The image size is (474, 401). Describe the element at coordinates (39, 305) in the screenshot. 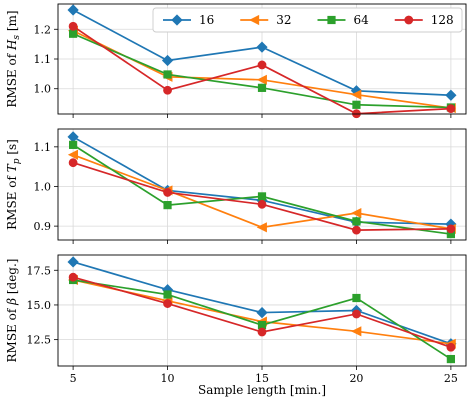

I see `y-tick-label: 15.0` at that location.